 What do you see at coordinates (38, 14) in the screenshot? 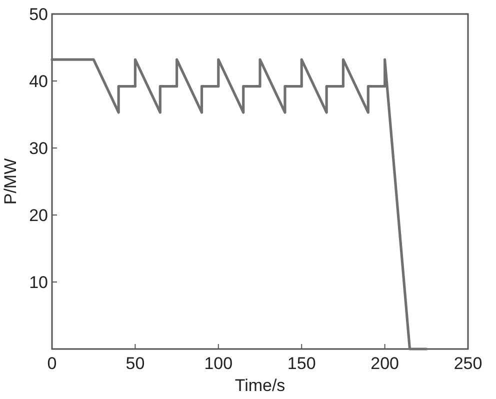
I see `y-tick-label: 50` at bounding box center [38, 14].